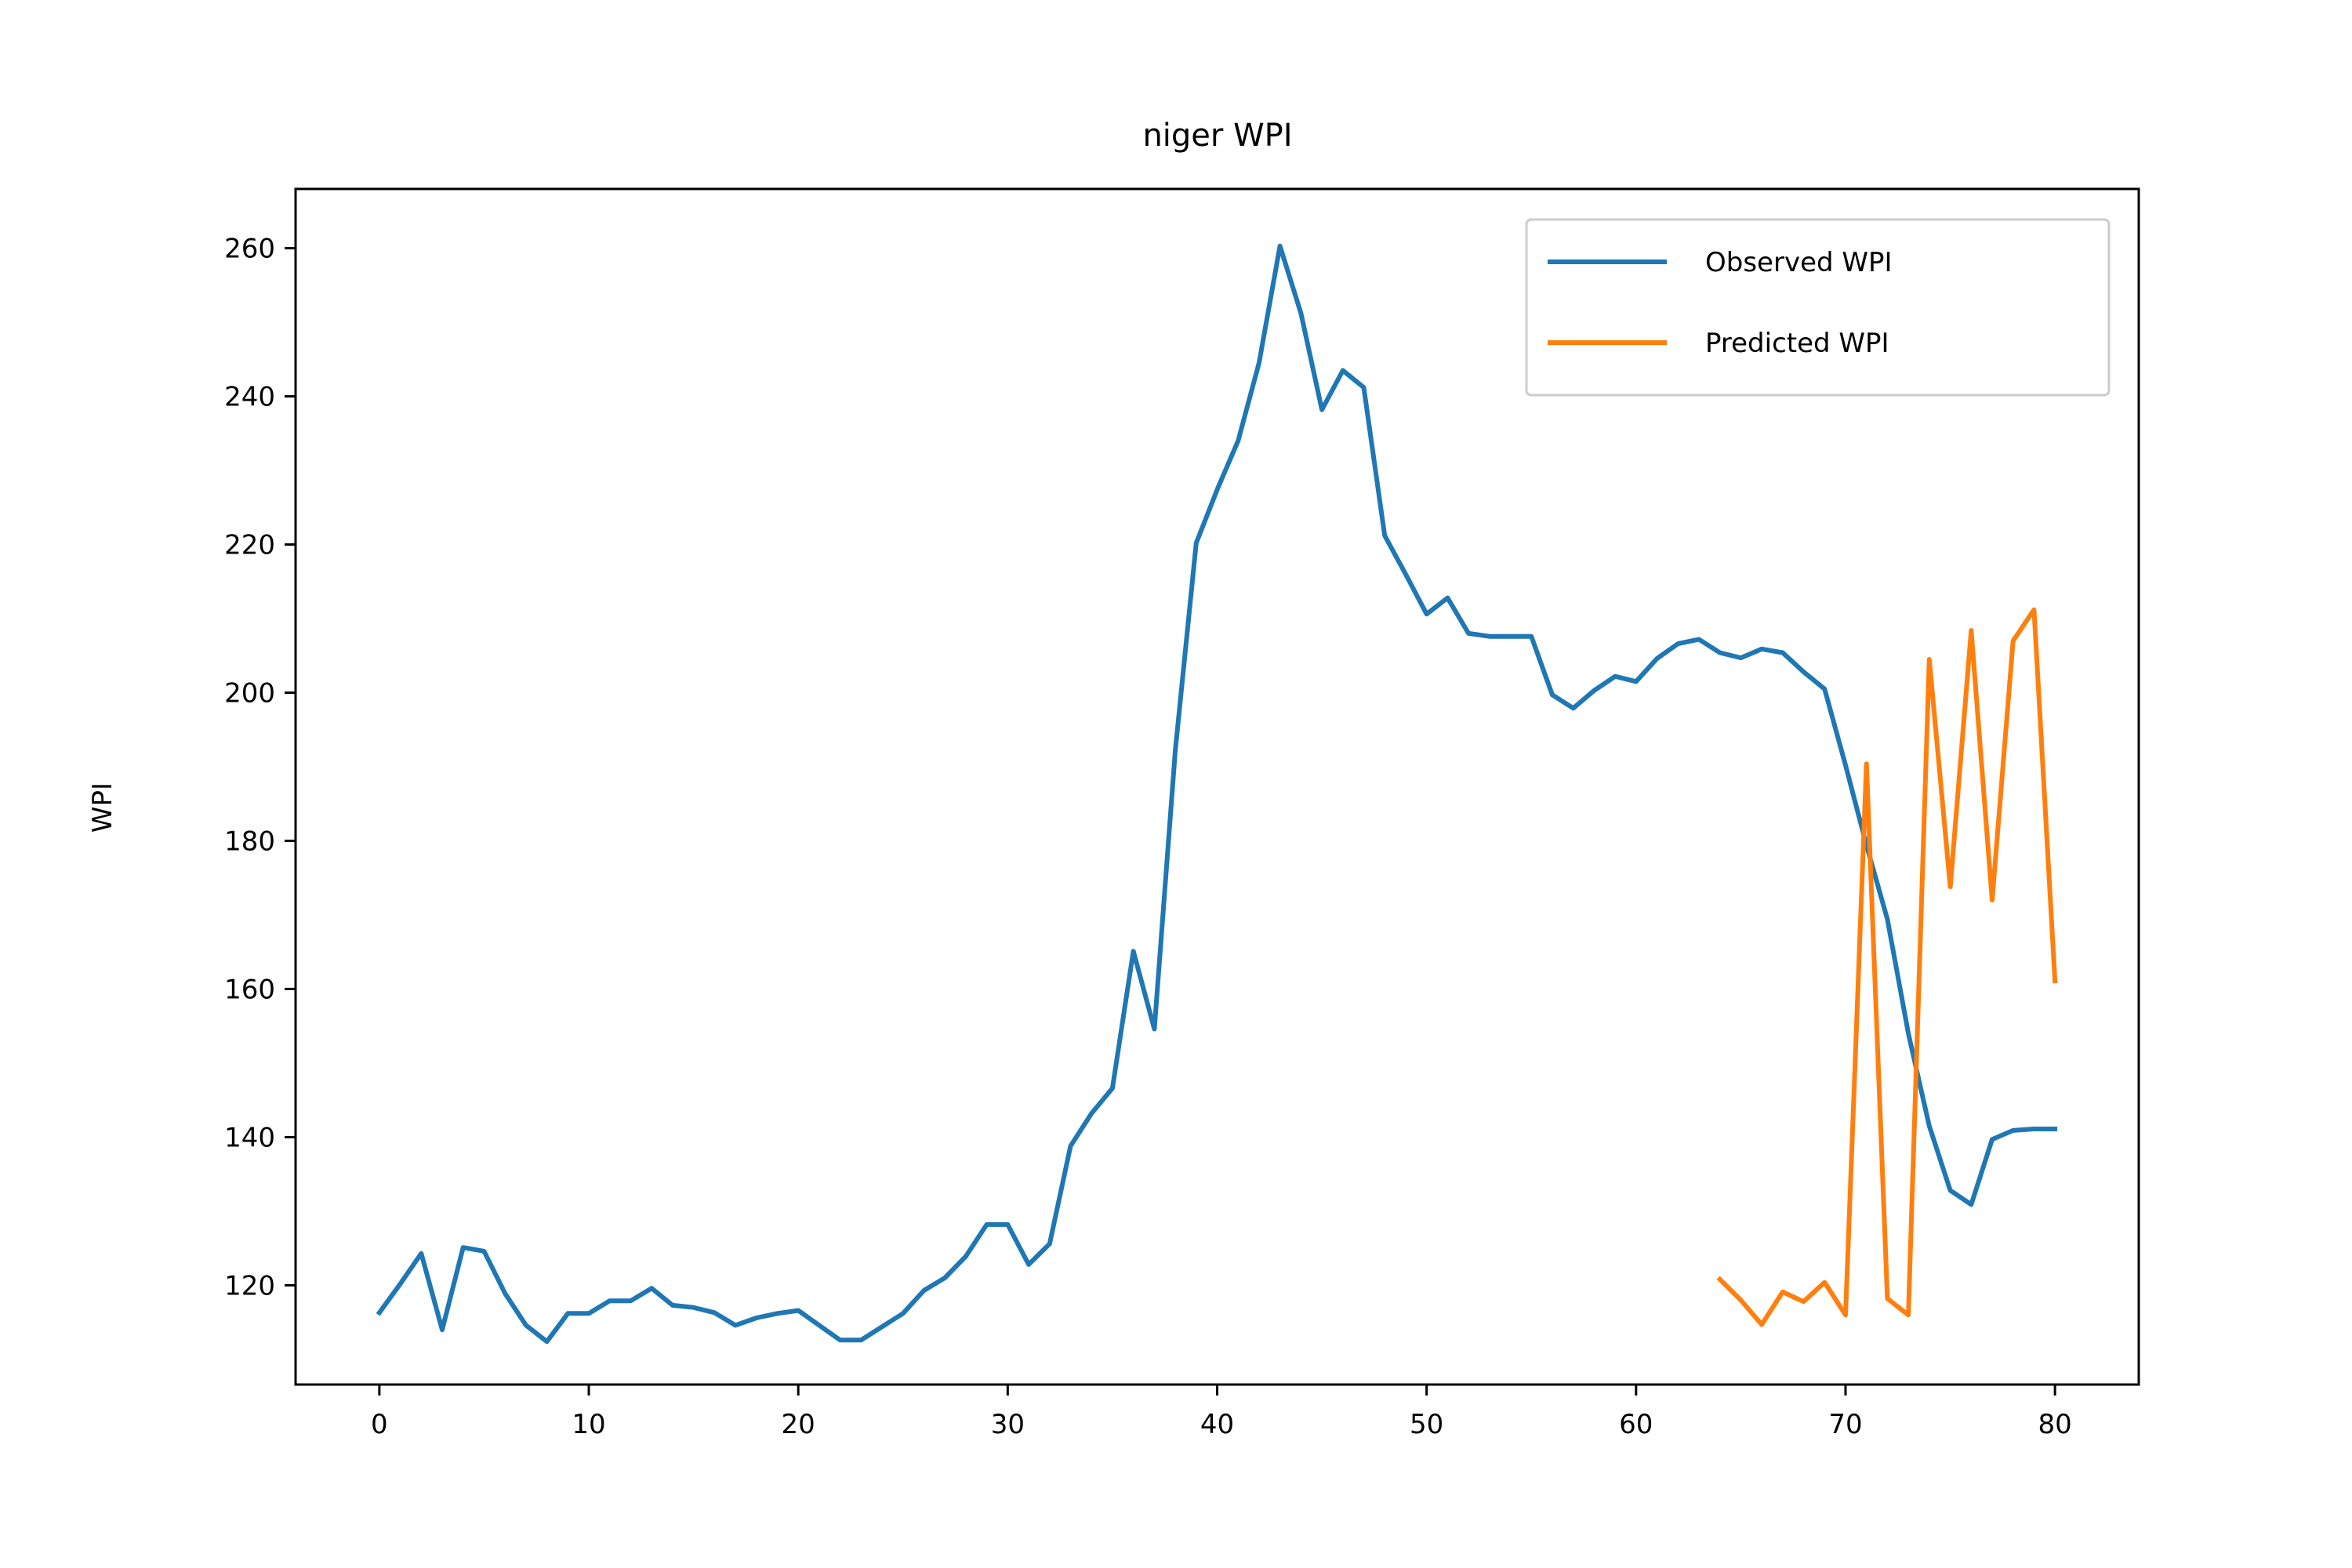 The image size is (2352, 1568). What do you see at coordinates (798, 1424) in the screenshot?
I see `x-tick-label: 20` at bounding box center [798, 1424].